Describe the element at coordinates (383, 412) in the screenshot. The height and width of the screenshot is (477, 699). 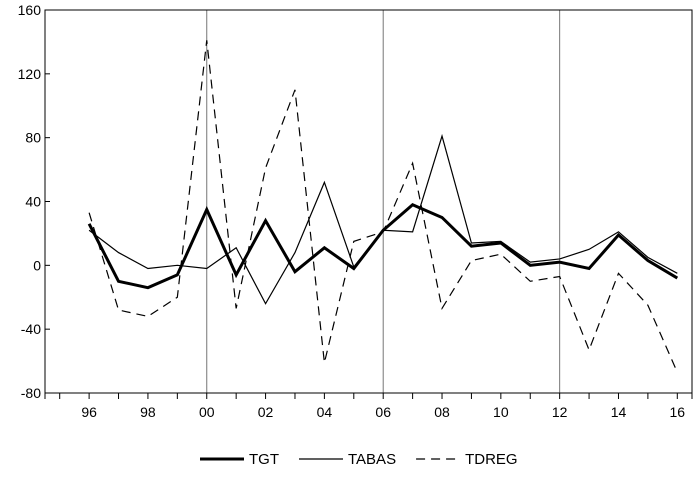
I see `x-tick-label: 06` at that location.